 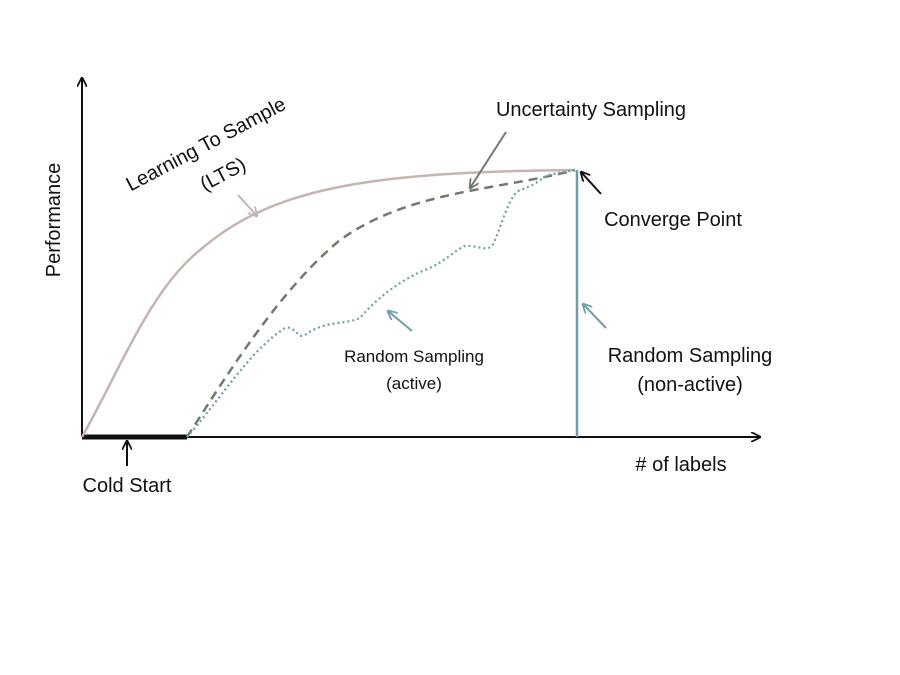 I want to click on random-nonactive-label-line1: Random Sampling, so click(x=690, y=356).